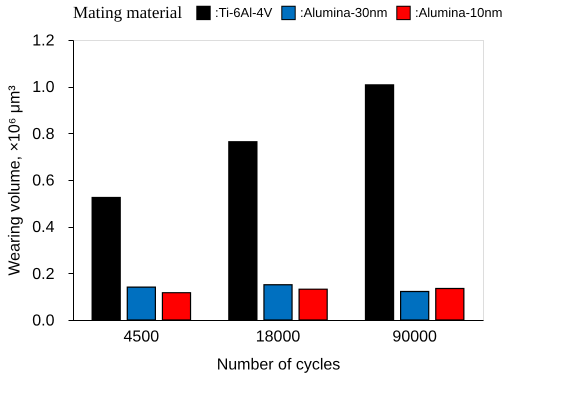 The height and width of the screenshot is (419, 585). Describe the element at coordinates (43, 227) in the screenshot. I see `y-tick-label: 0.4` at that location.